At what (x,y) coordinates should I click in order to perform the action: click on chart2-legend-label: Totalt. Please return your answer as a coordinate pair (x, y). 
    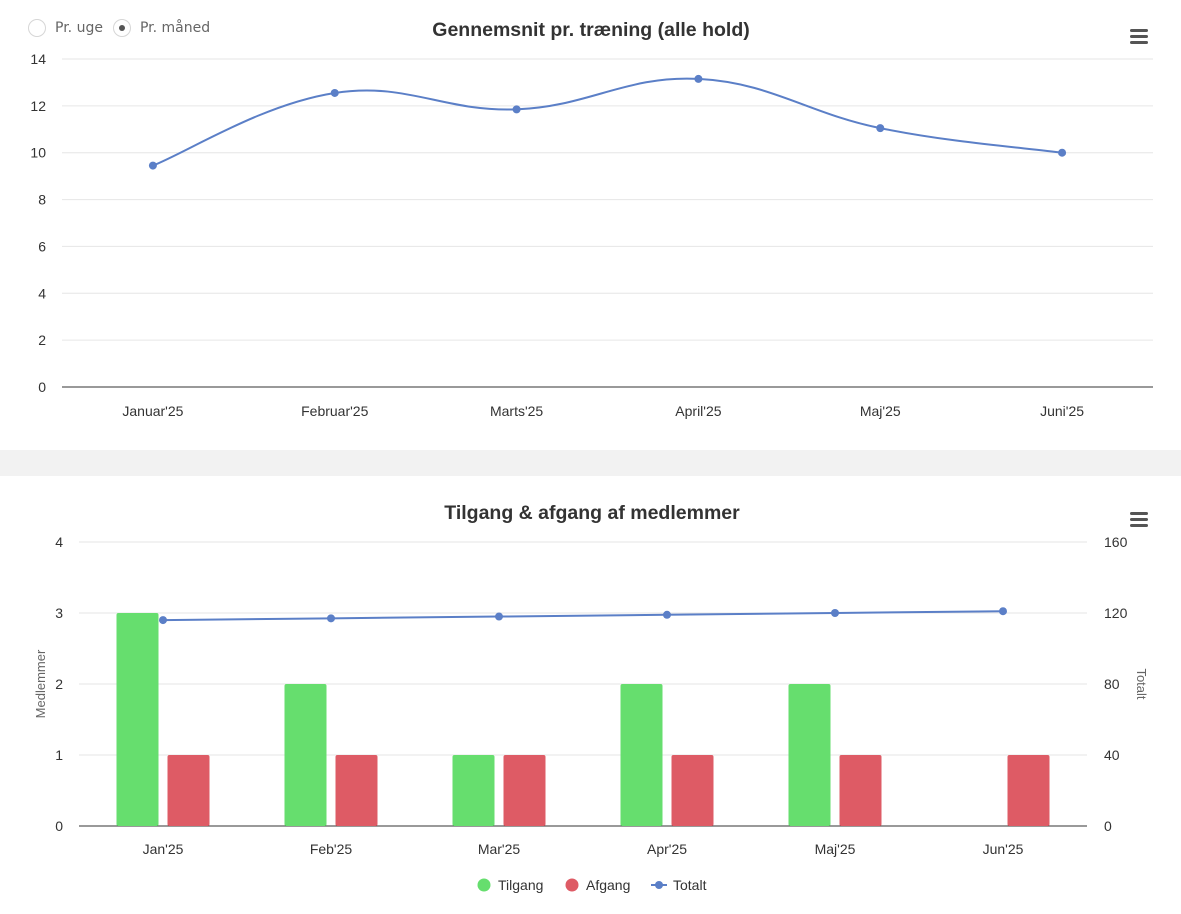
    Looking at the image, I should click on (690, 885).